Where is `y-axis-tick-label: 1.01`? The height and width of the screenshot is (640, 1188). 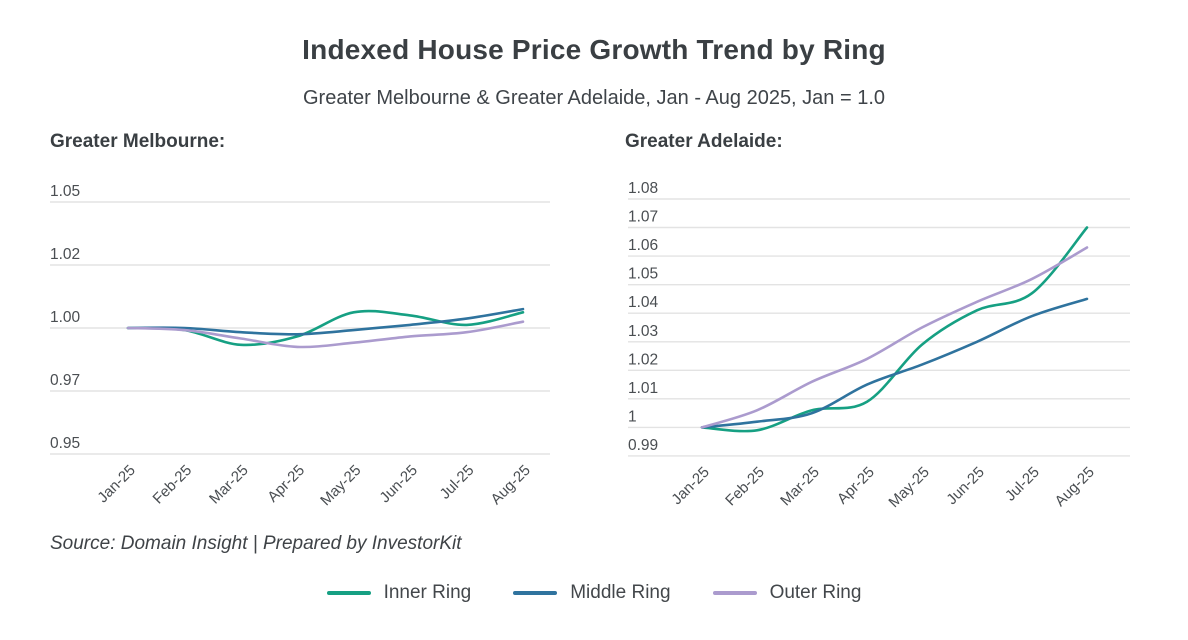 y-axis-tick-label: 1.01 is located at coordinates (643, 388).